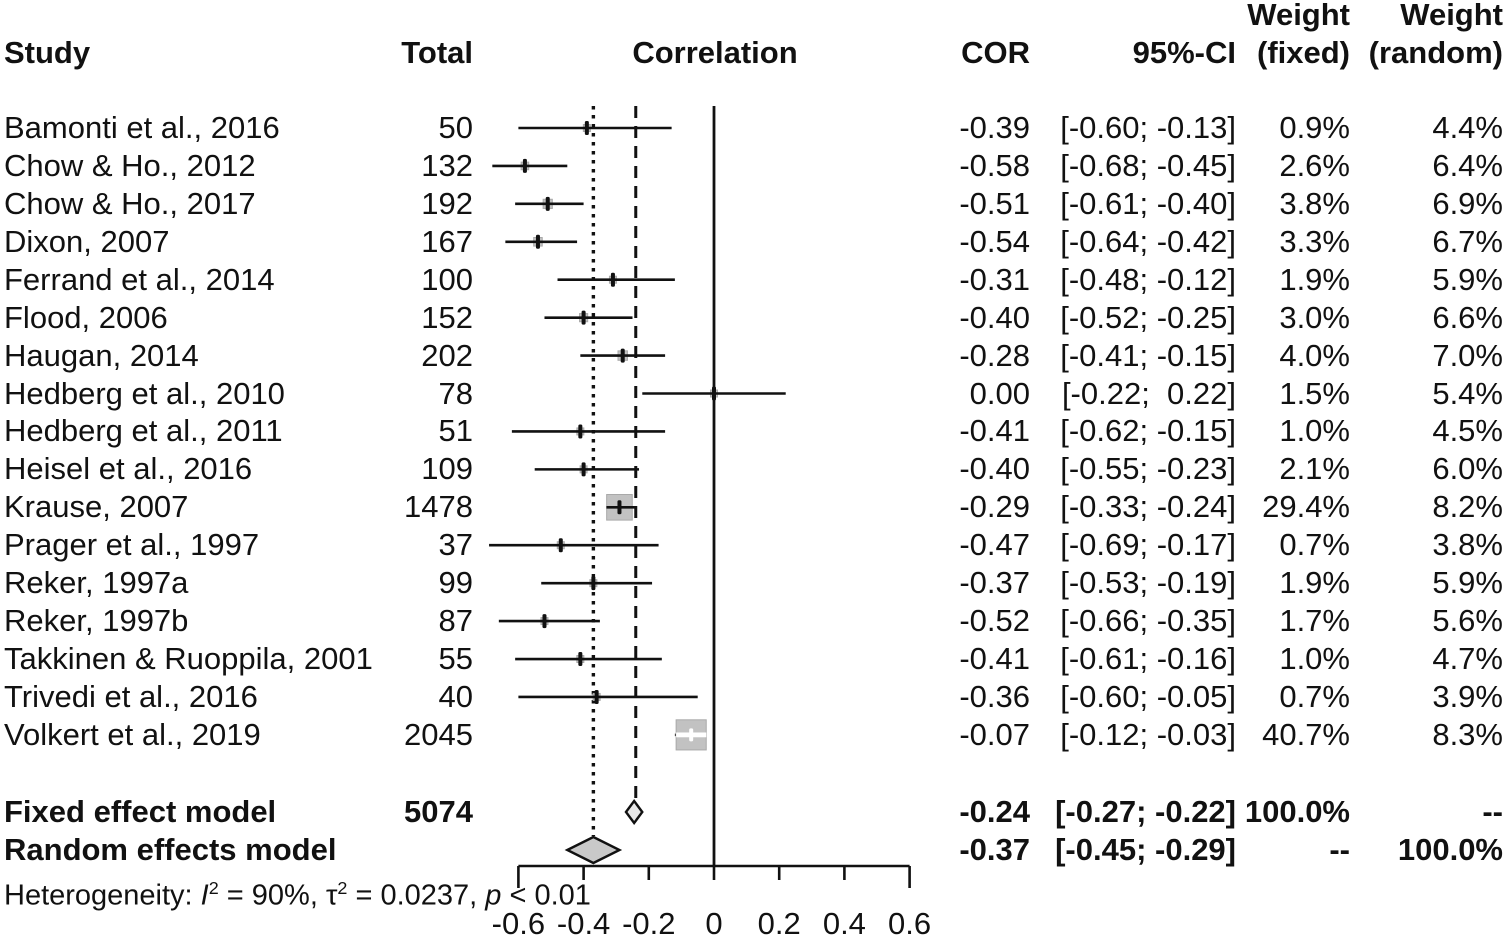 Image resolution: width=1505 pixels, height=942 pixels. I want to click on header-cor: COR, so click(995, 52).